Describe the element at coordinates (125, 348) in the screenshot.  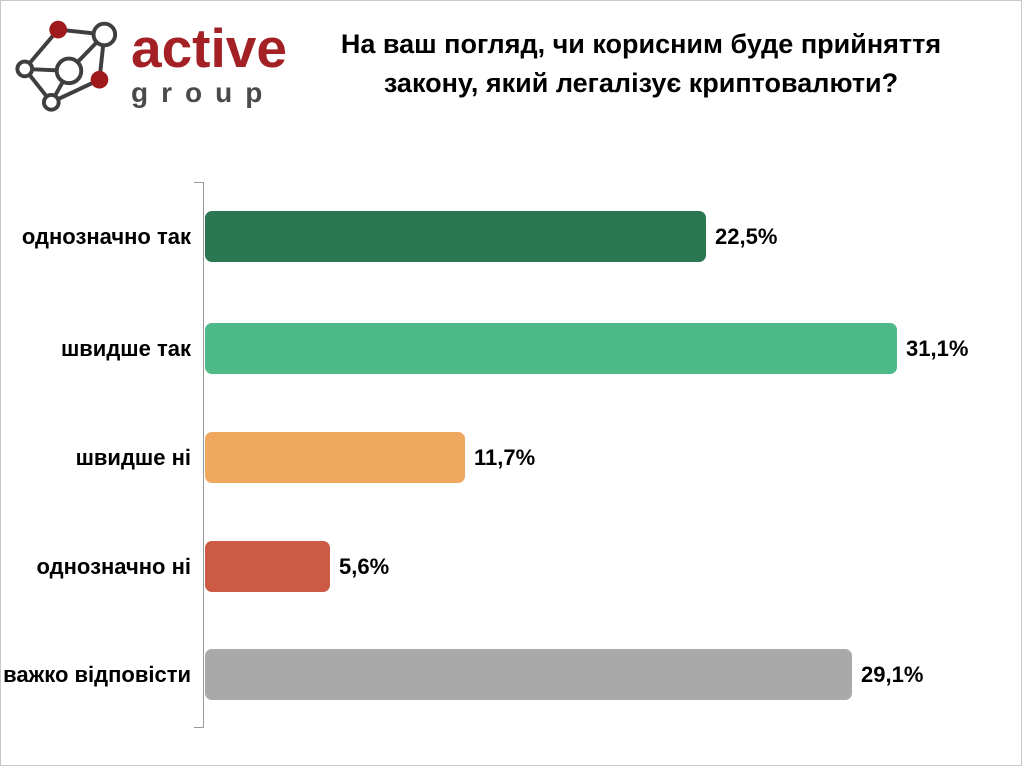
I see `category-label: швидше так` at that location.